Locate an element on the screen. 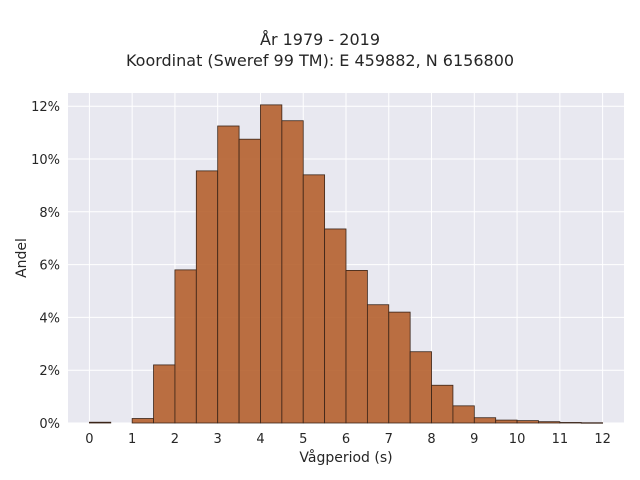 The width and height of the screenshot is (640, 480). x-axis-label: Vågperiod (s) is located at coordinates (345, 457).